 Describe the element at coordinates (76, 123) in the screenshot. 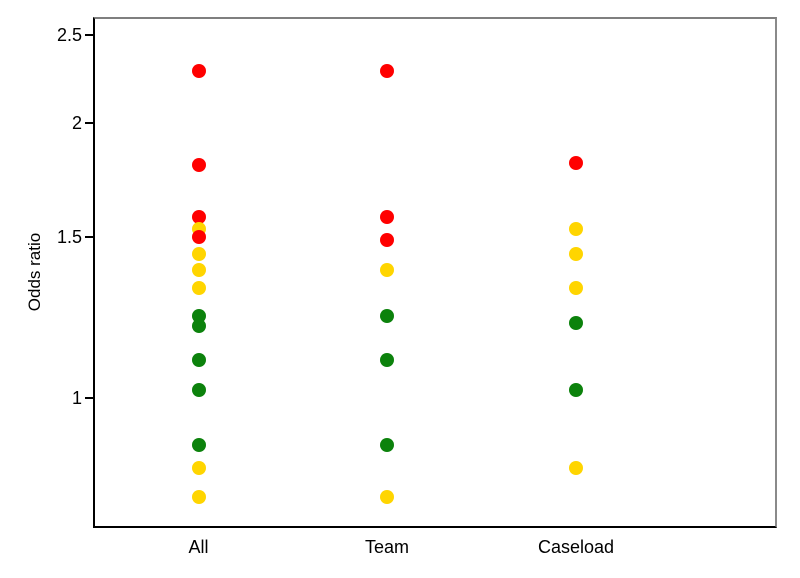

I see `y-tick-label: 2` at that location.